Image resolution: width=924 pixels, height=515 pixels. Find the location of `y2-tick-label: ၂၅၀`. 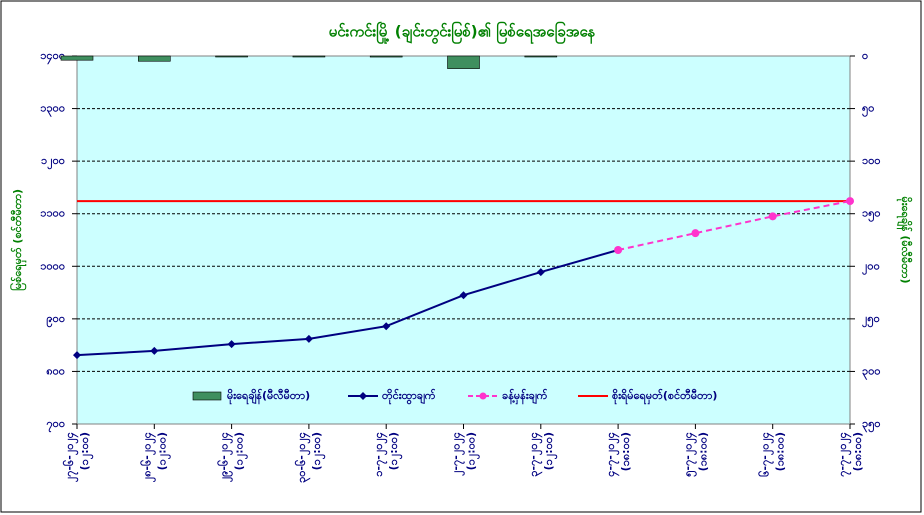

y2-tick-label: ၂၅၀ is located at coordinates (871, 320).